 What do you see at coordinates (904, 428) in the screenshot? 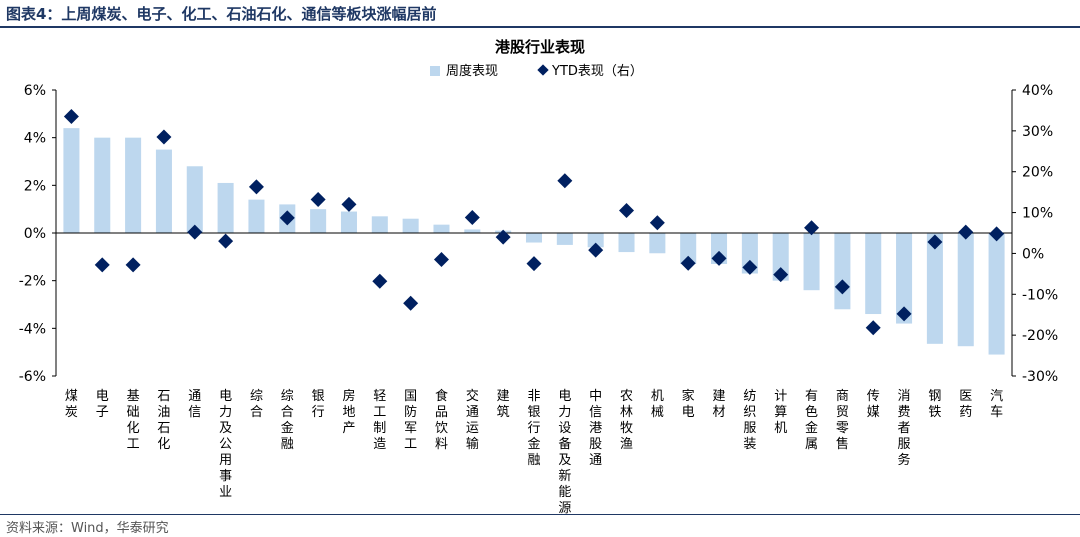
I see `x-tick-label: 消费者服务` at bounding box center [904, 428].